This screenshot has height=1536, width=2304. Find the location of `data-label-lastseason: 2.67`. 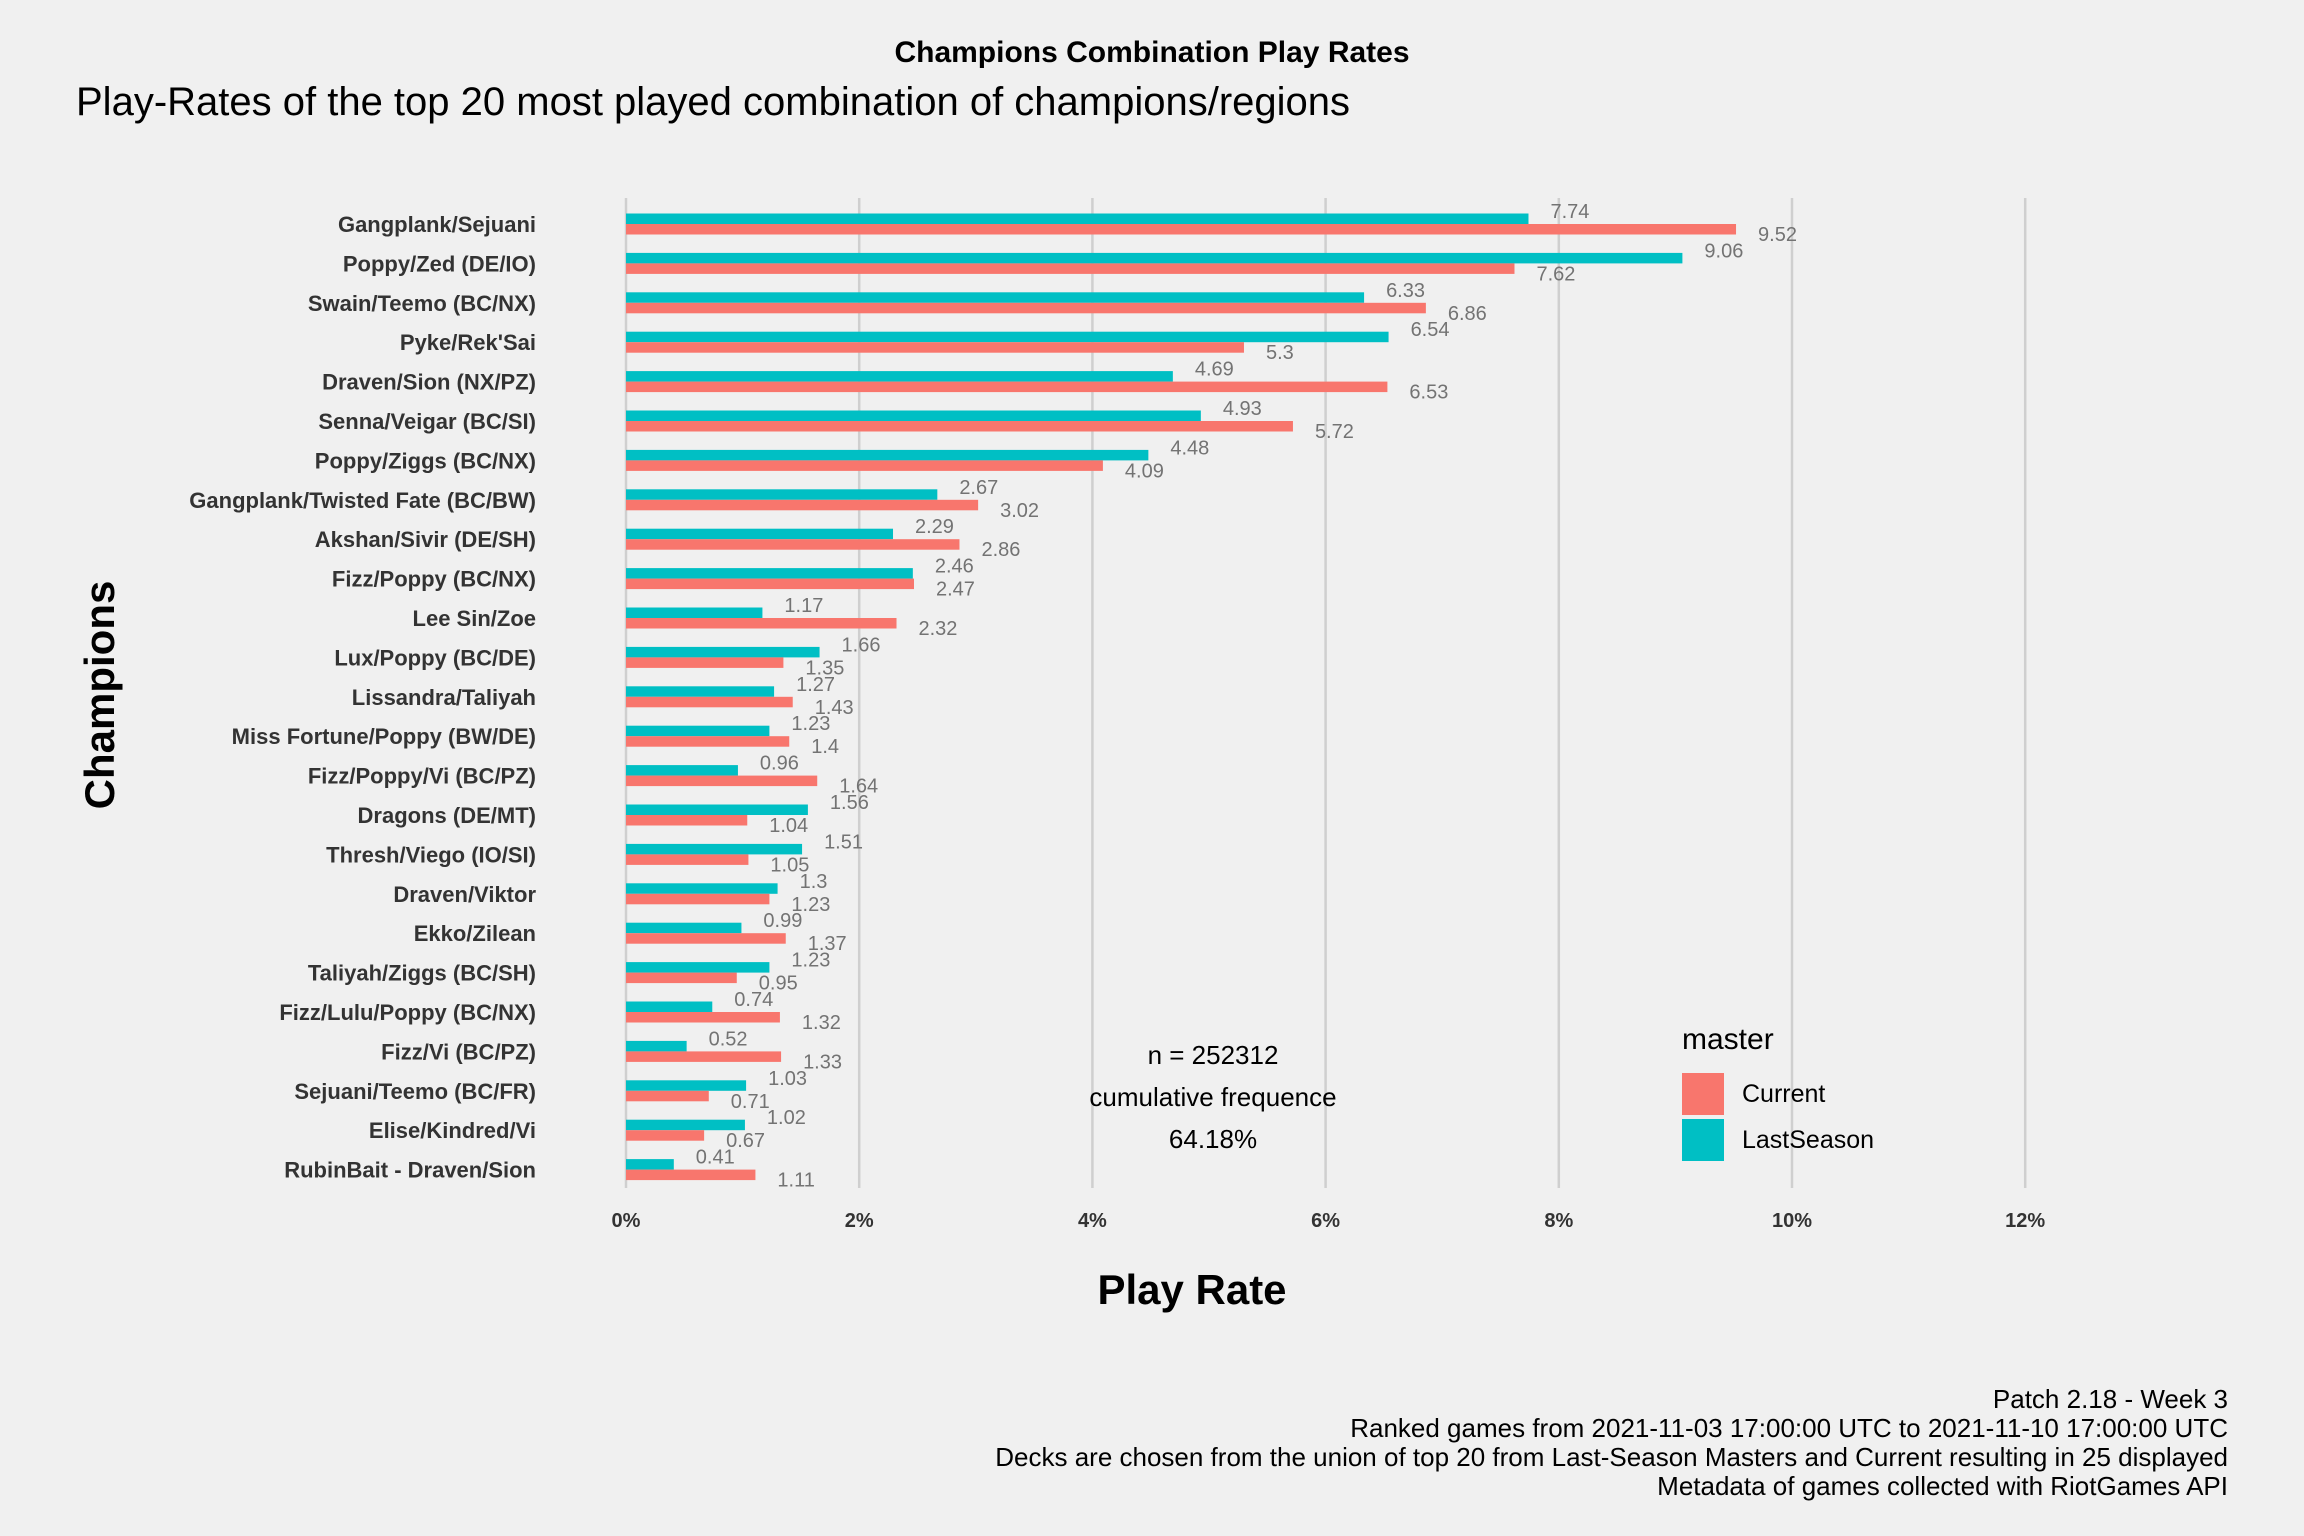

data-label-lastseason: 2.67 is located at coordinates (978, 488).